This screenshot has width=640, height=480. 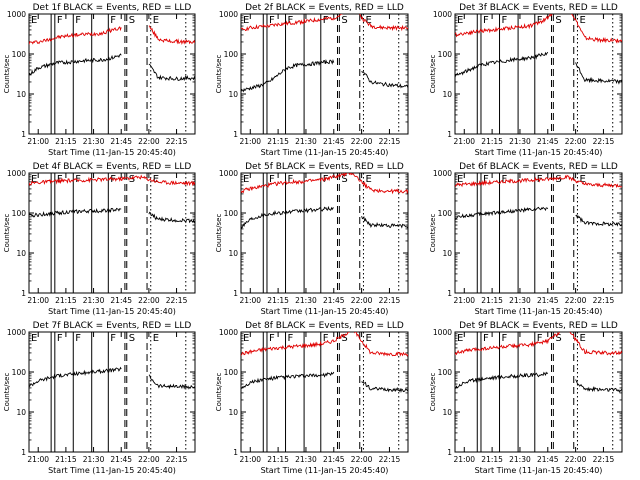 I want to click on panel-8-interval-marker-label: F, so click(x=291, y=338).